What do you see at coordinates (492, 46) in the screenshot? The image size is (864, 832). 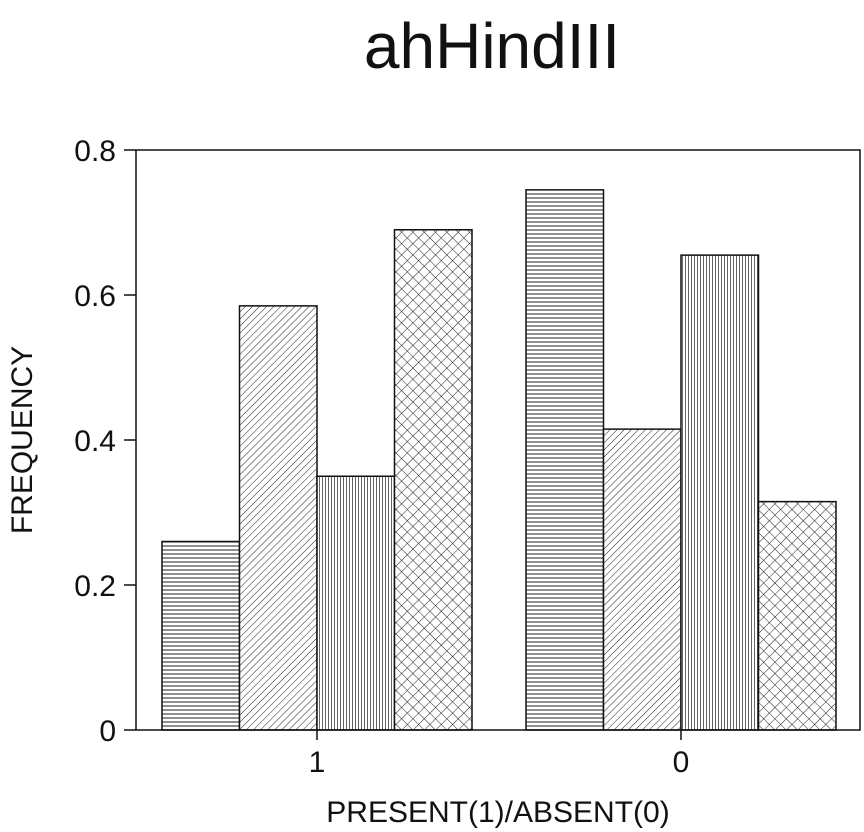 I see `chart-title: ahHindIII` at bounding box center [492, 46].